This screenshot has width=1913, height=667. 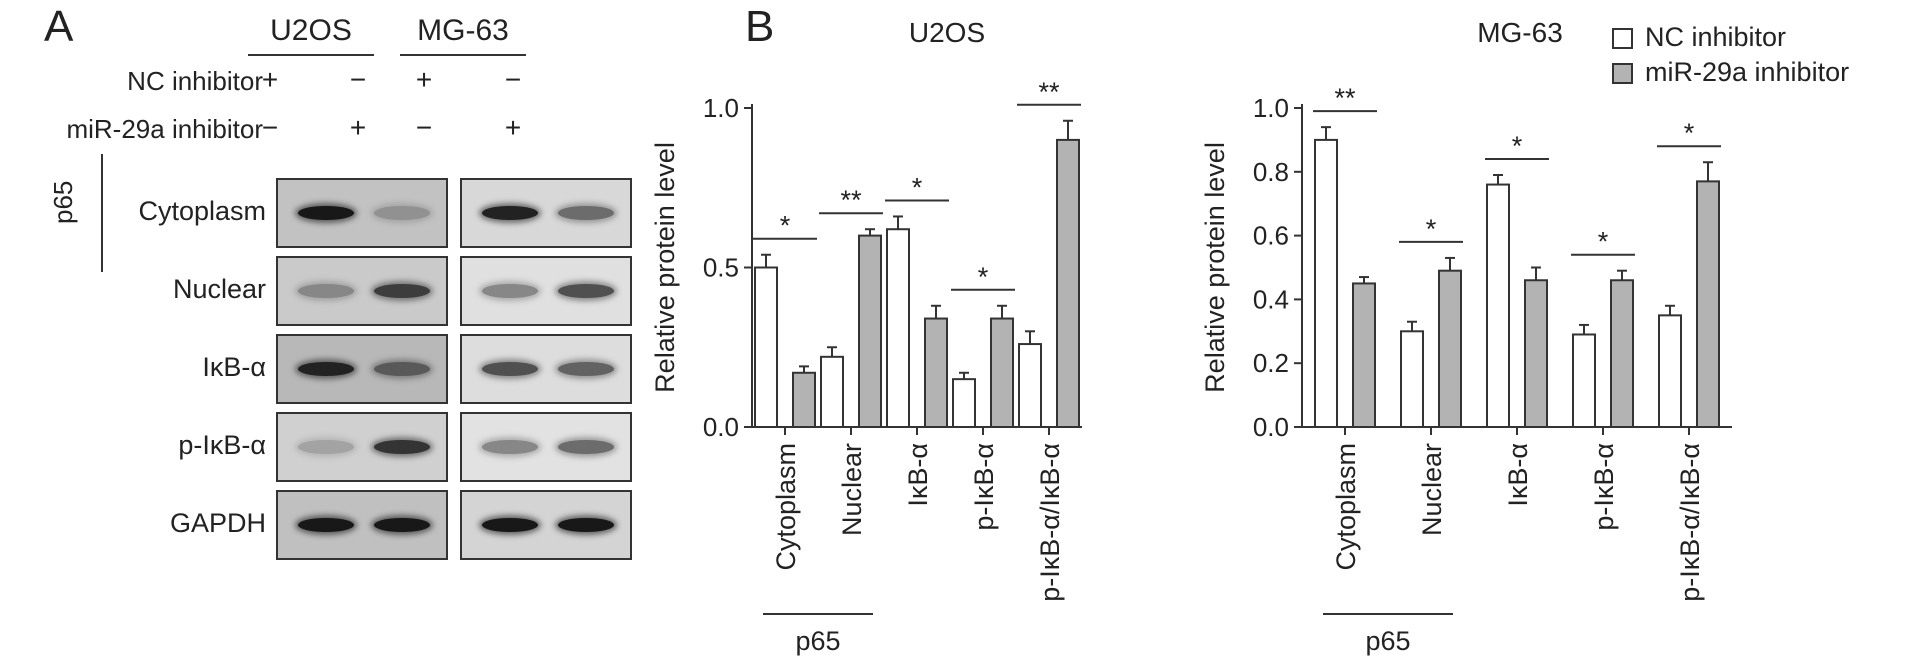 I want to click on legend-label-mir: miR-29a inhibitor, so click(x=1747, y=72).